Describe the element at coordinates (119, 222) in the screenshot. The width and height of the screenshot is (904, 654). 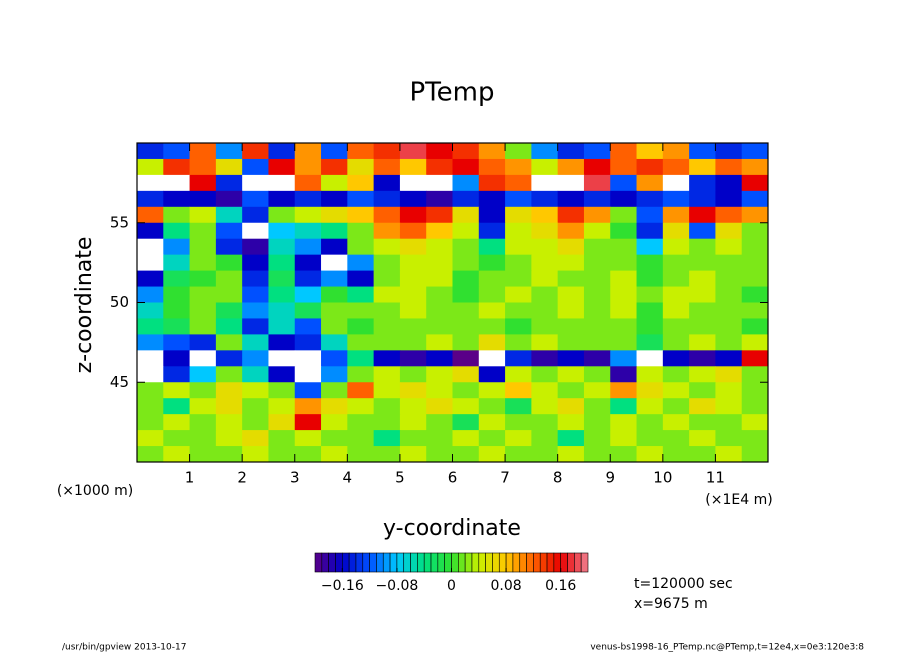
I see `y-tick-label: 55` at that location.